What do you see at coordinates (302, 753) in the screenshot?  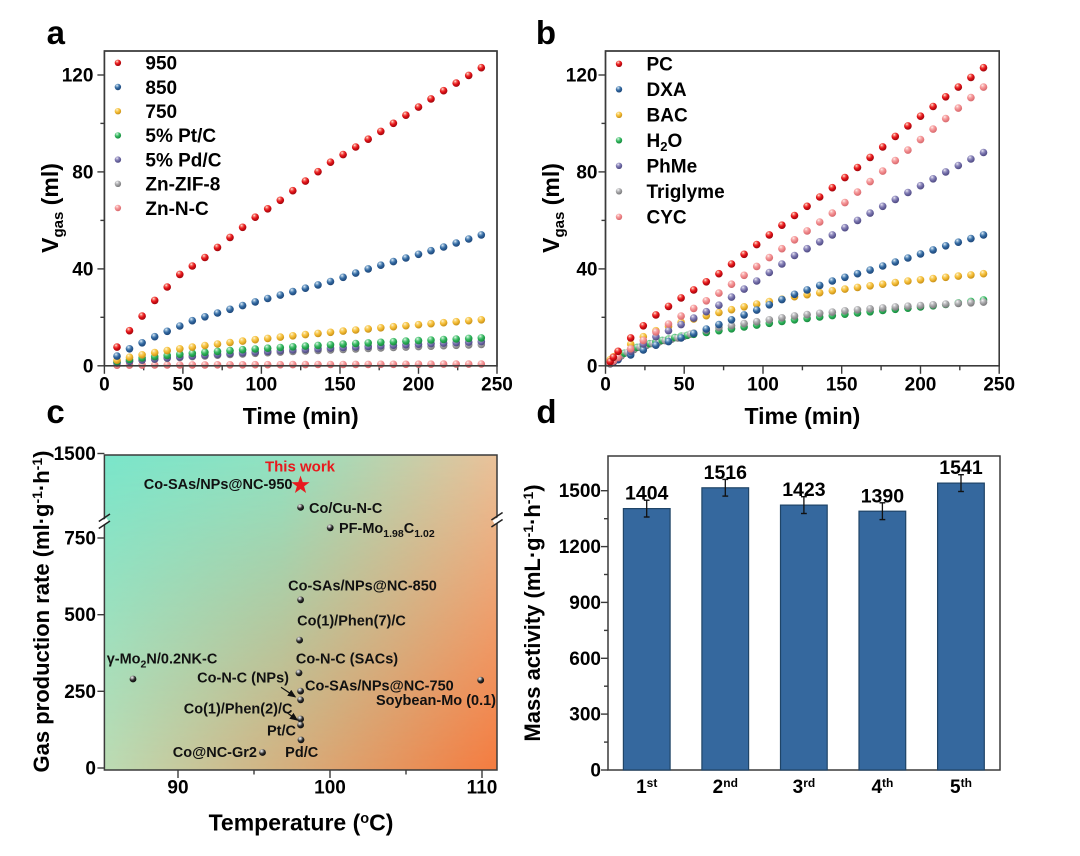 I see `svg-text: Pd/C` at bounding box center [302, 753].